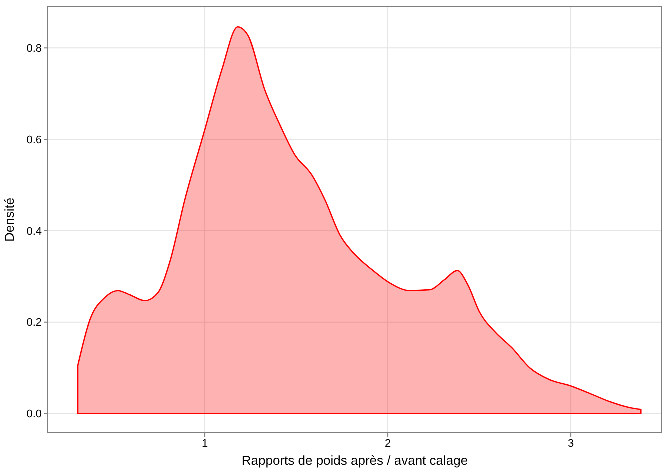 The height and width of the screenshot is (469, 665). Describe the element at coordinates (34, 323) in the screenshot. I see `y-tick-label: 0.2` at that location.